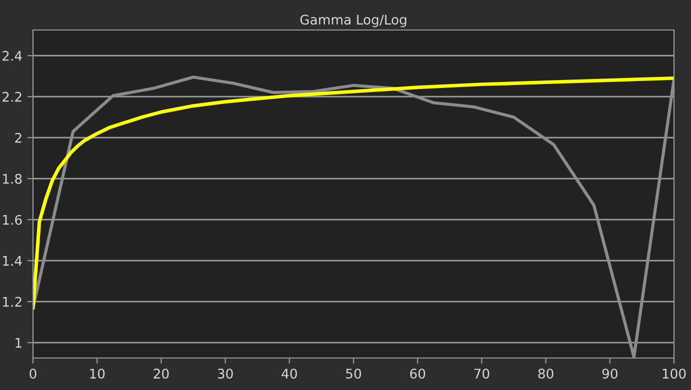 The height and width of the screenshot is (390, 691). What do you see at coordinates (12, 219) in the screenshot?
I see `y-tick-label: 1.6` at bounding box center [12, 219].